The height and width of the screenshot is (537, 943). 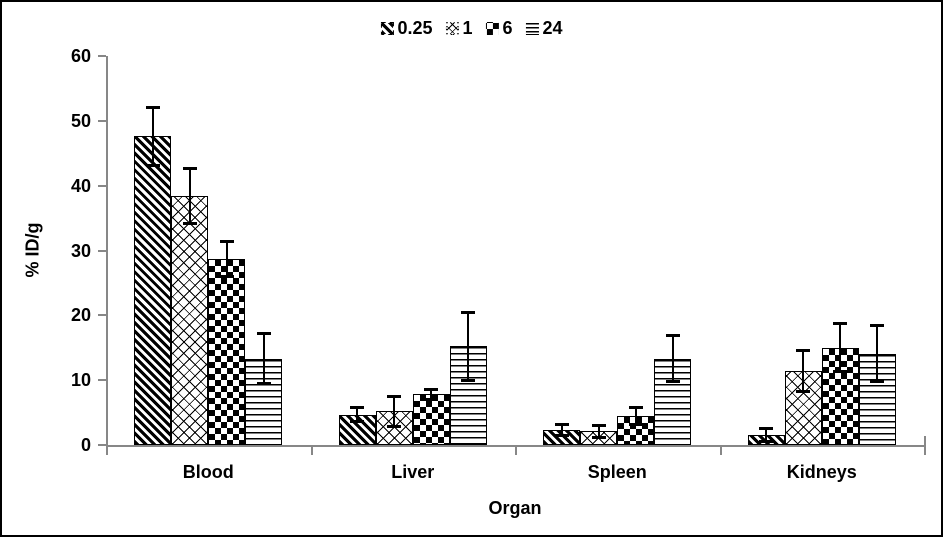 I want to click on chart-legend: 0.25 1 6 24, so click(x=471, y=28).